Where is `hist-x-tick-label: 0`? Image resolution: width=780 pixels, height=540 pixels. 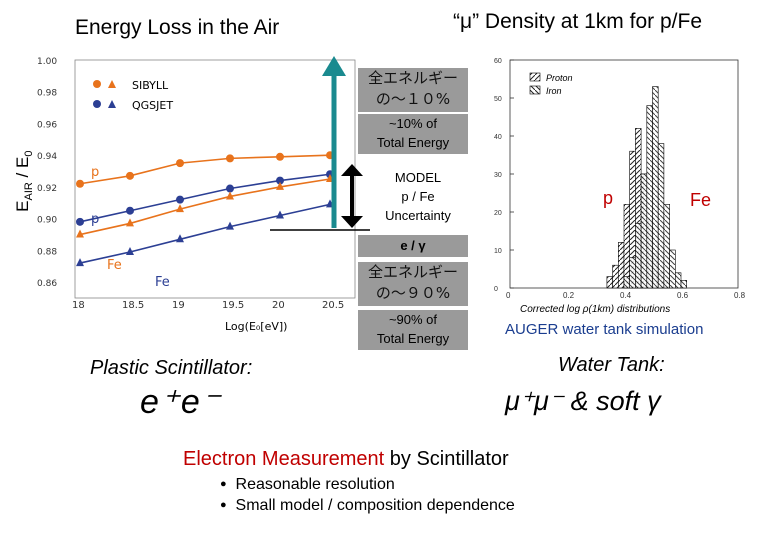 hist-x-tick-label: 0 is located at coordinates (508, 295).